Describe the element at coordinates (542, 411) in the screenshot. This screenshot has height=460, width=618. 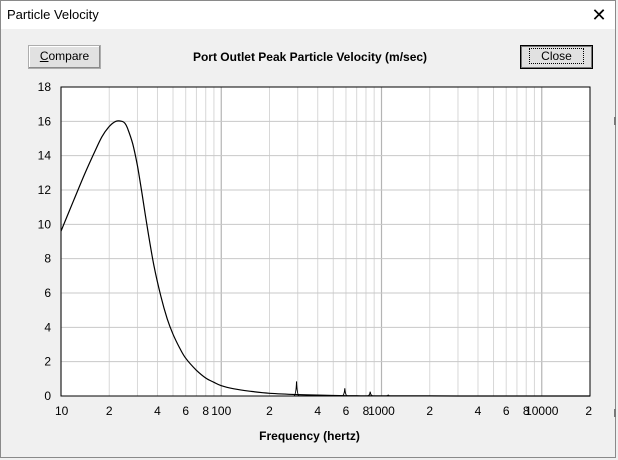
I see `x-tick-label: 10000` at that location.